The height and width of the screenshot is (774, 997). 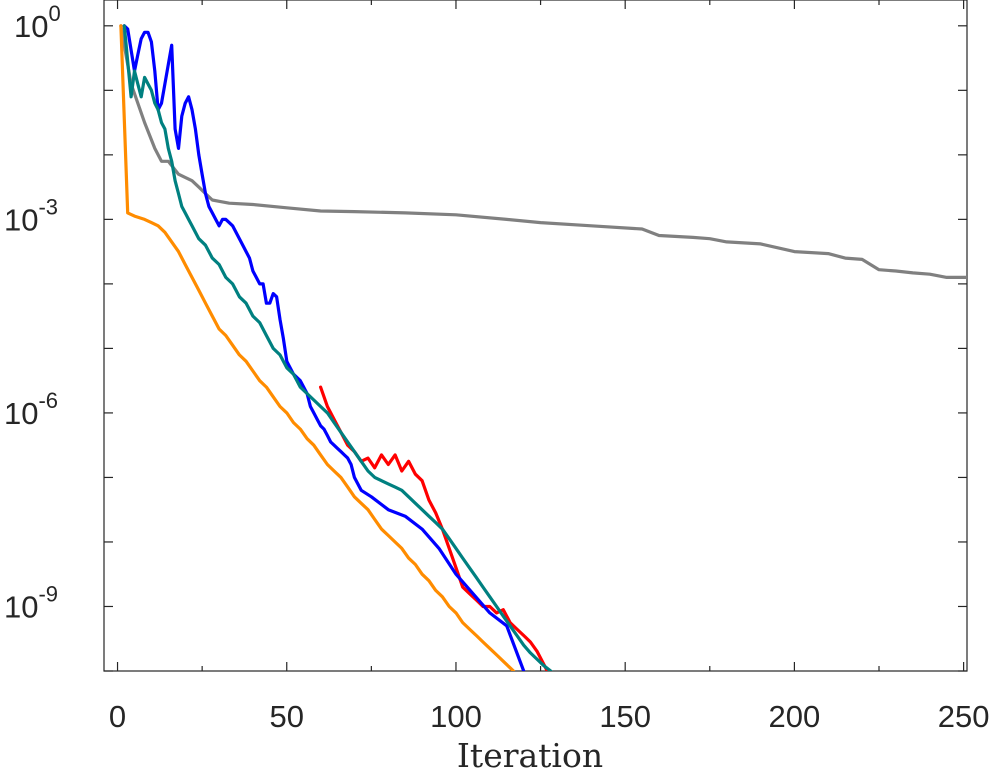 What do you see at coordinates (37, 22) in the screenshot?
I see `y-tick-label: 10⁰` at bounding box center [37, 22].